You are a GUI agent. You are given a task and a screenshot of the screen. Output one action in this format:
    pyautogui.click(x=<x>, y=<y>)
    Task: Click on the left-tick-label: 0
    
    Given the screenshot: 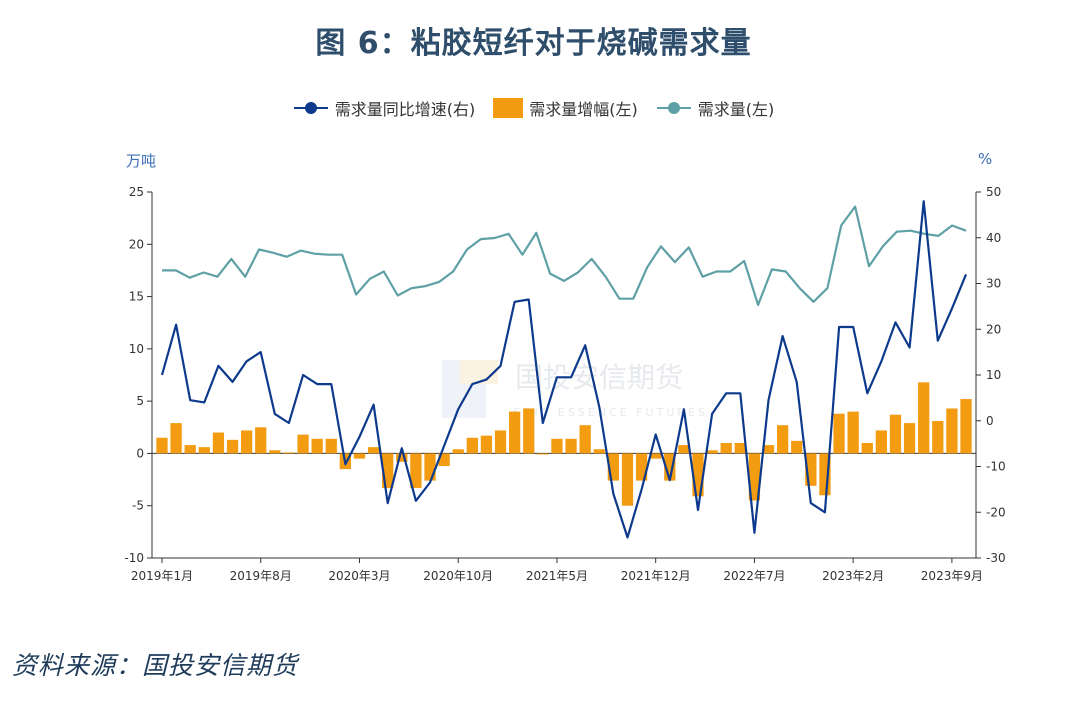 What is the action you would take?
    pyautogui.click(x=140, y=453)
    